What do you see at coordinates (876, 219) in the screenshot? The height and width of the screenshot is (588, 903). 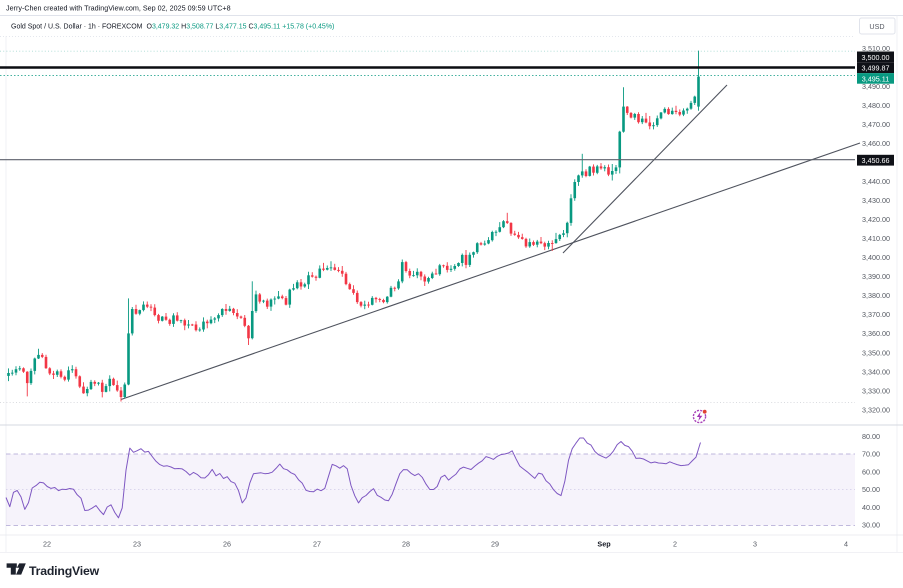 I see `svg-text: 3,420.00` at bounding box center [876, 219].